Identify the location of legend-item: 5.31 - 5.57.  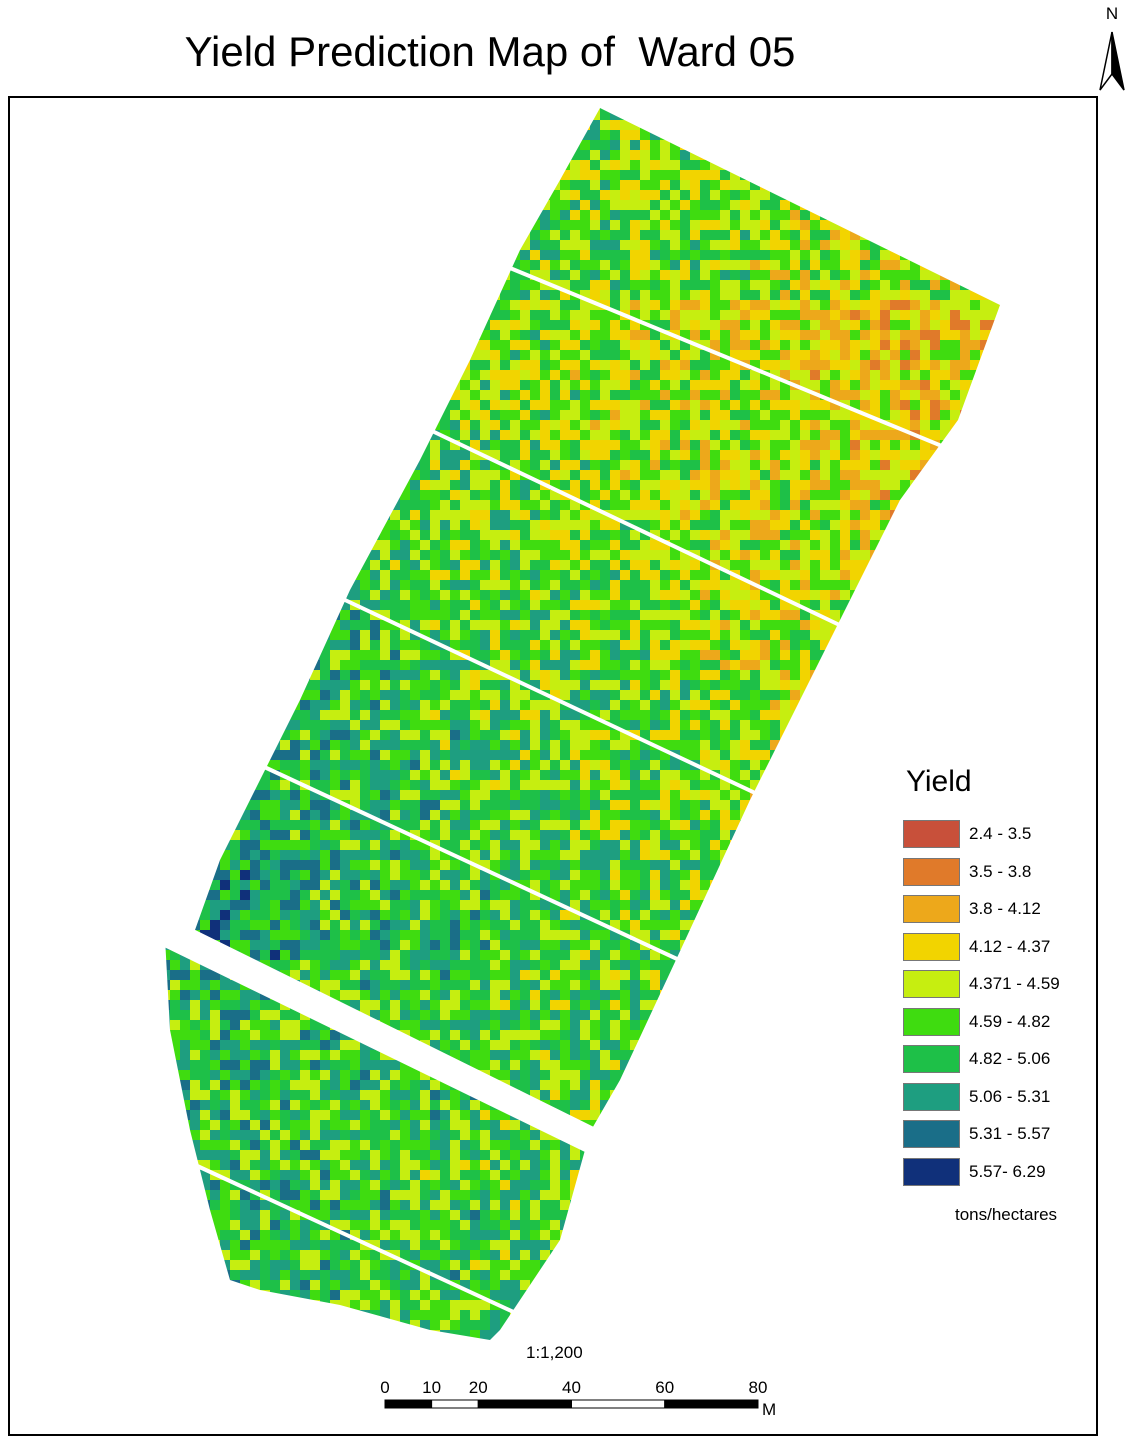
(1000, 1135).